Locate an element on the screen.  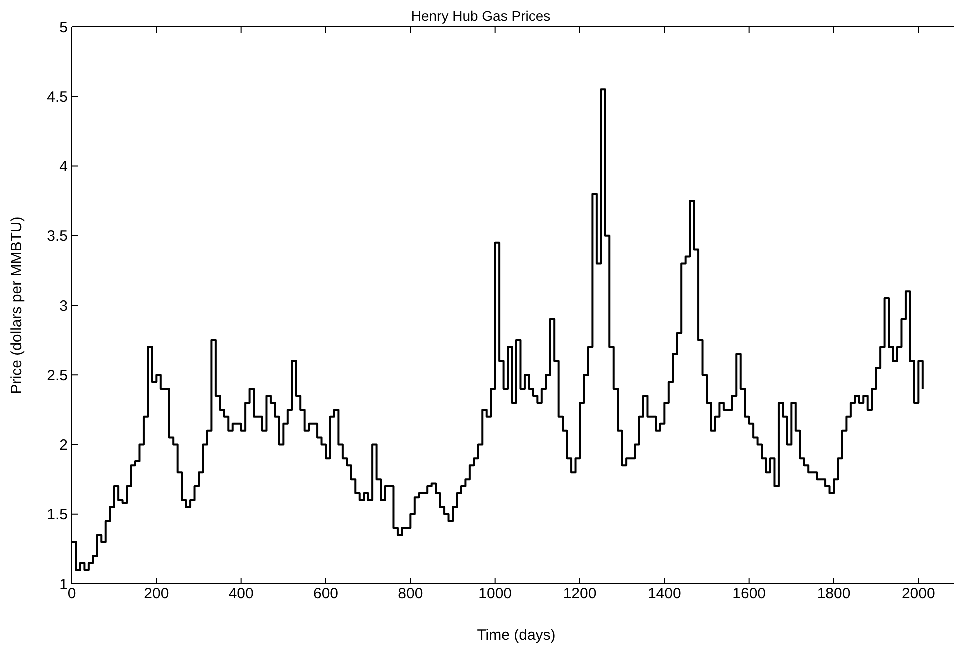
y-tick-label: 1.5 is located at coordinates (57, 515).